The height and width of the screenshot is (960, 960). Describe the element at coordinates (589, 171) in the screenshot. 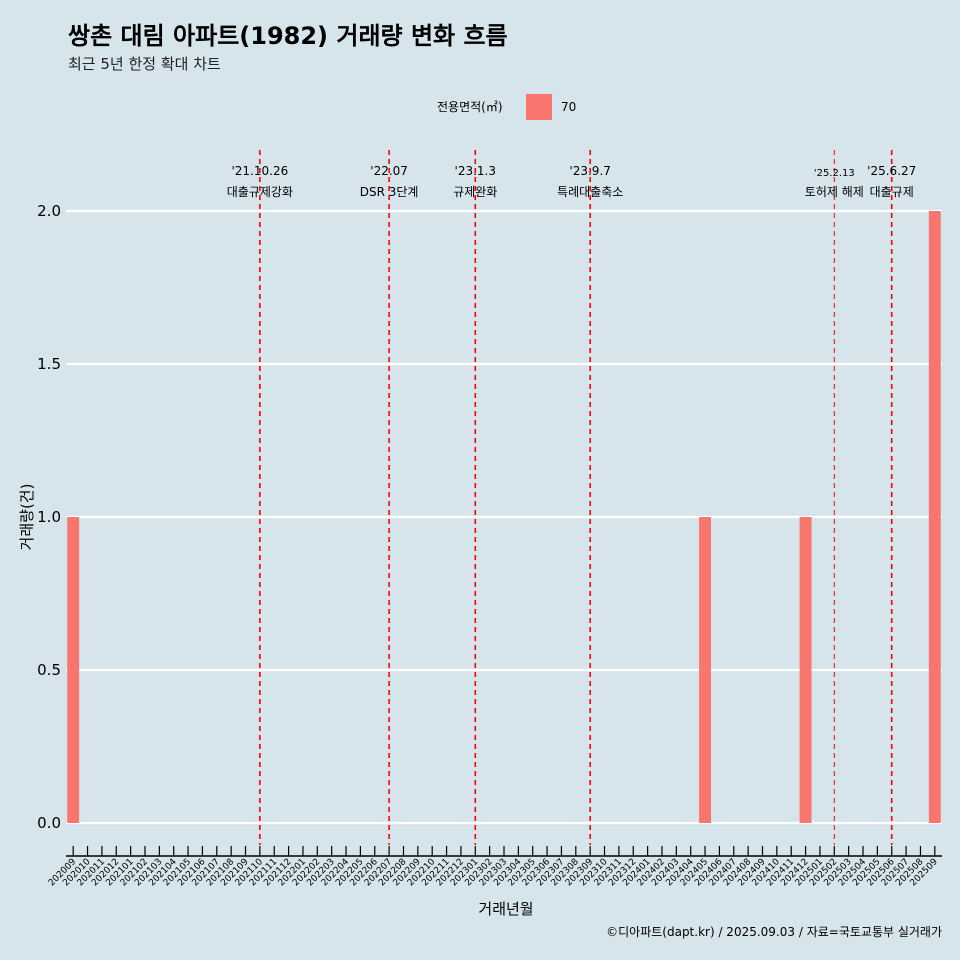

I see `event-date: '23.9.7` at that location.